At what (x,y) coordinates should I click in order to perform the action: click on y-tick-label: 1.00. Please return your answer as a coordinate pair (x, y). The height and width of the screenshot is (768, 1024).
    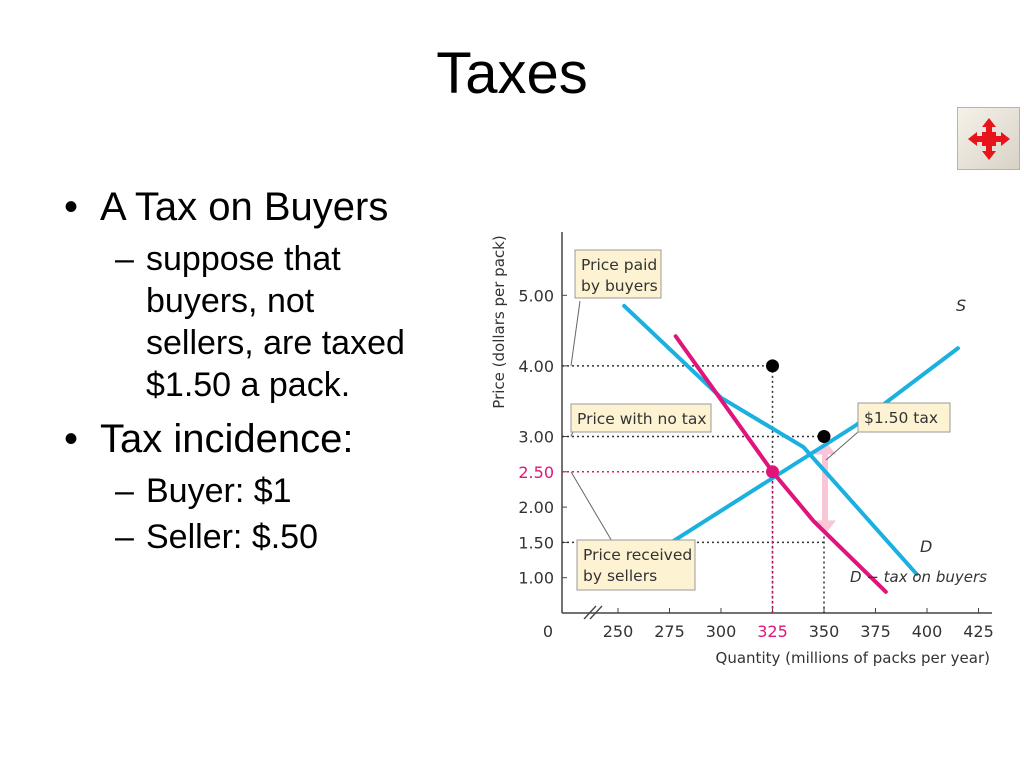
    Looking at the image, I should click on (536, 578).